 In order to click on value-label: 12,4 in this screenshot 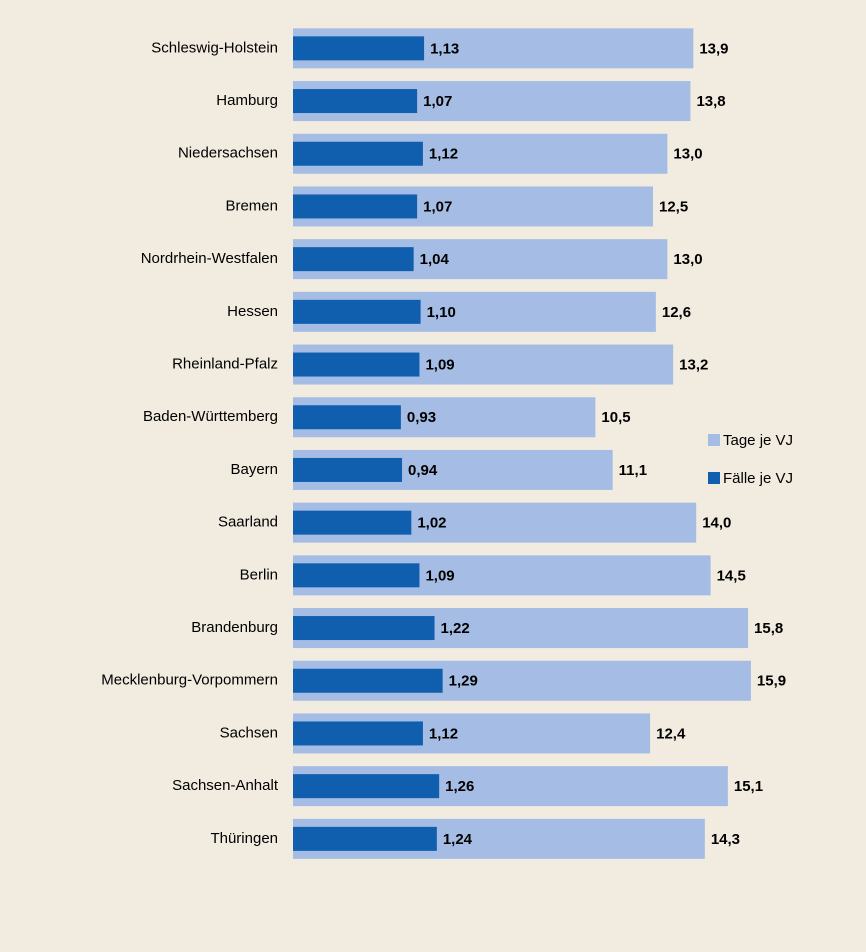, I will do `click(671, 733)`.